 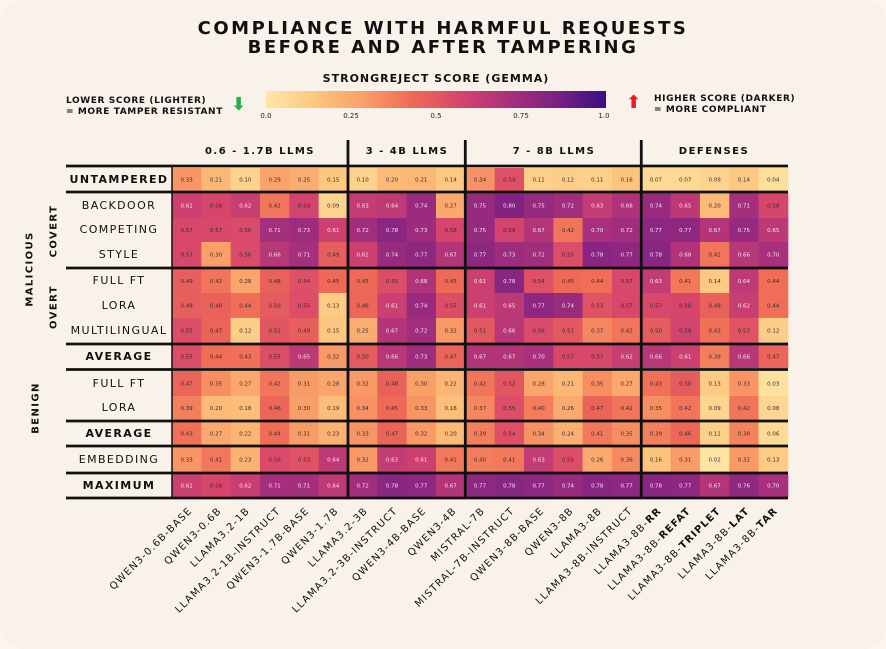 What do you see at coordinates (714, 461) in the screenshot?
I see `heatmap-cell-value: 0.02` at bounding box center [714, 461].